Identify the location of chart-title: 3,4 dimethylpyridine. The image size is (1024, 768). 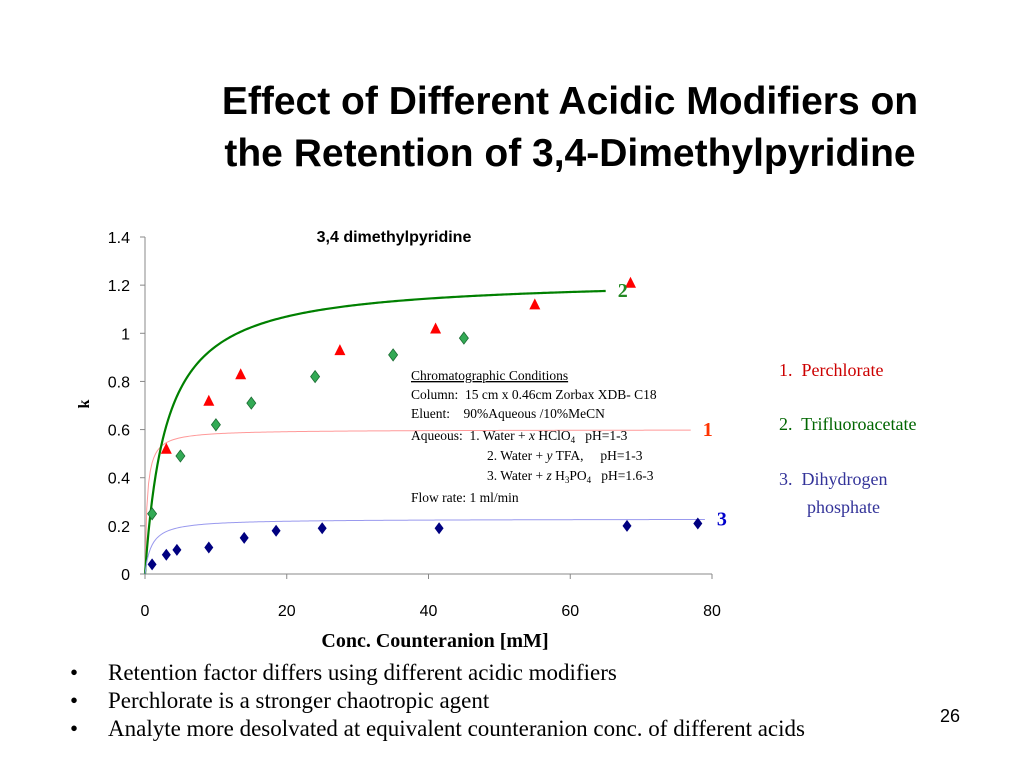
(394, 237).